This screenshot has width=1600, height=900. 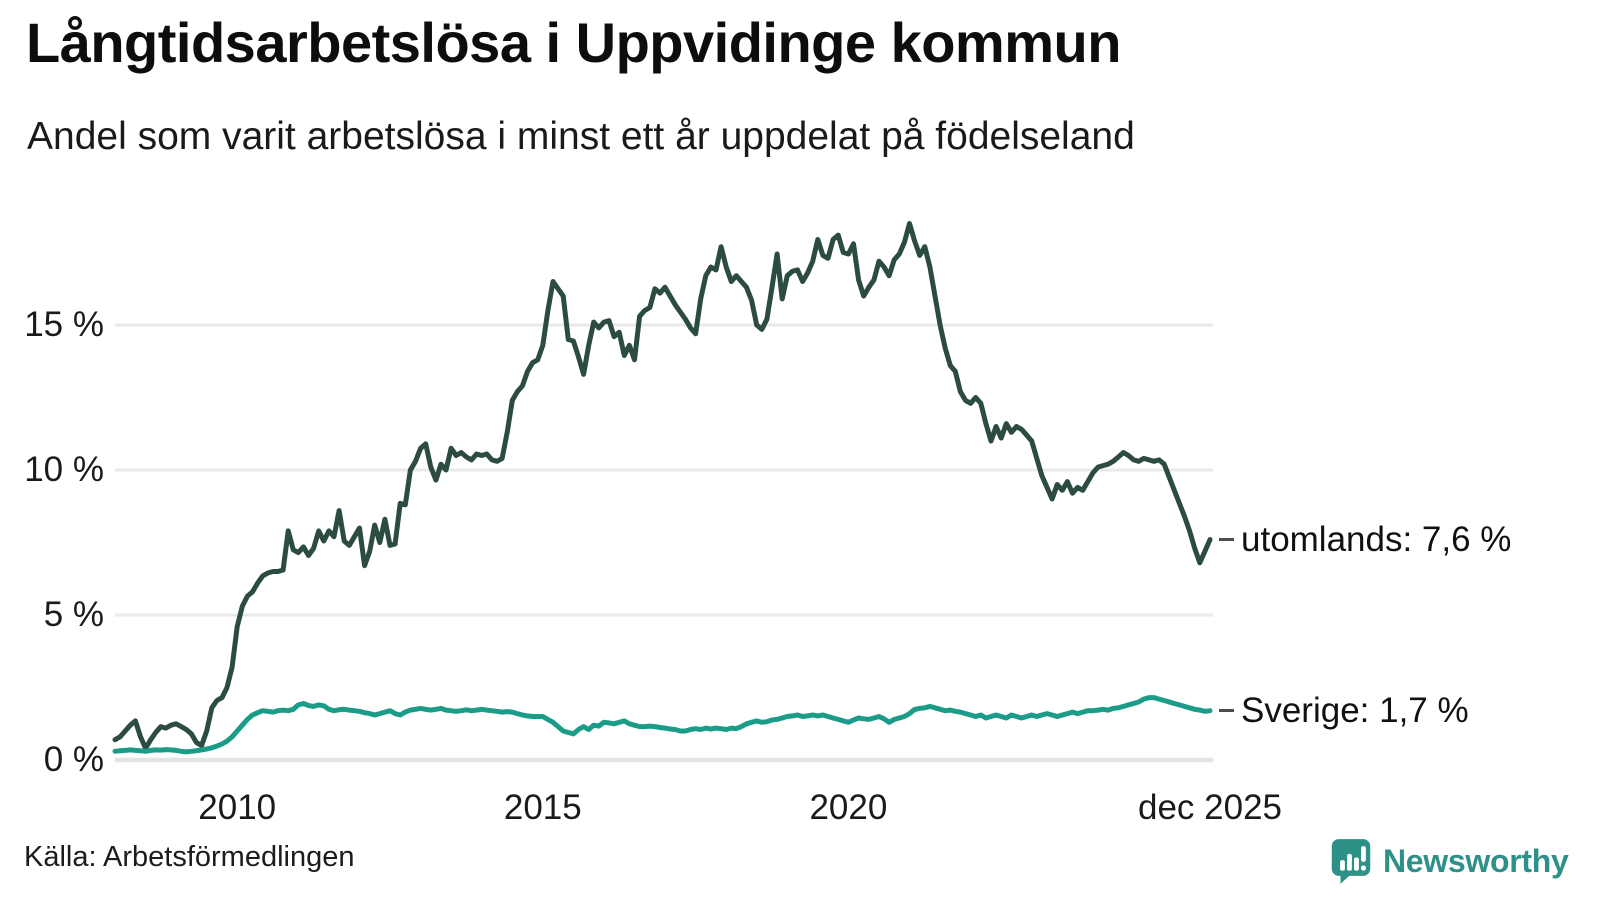 I want to click on newsworthy-logo-icon, so click(x=1351, y=861).